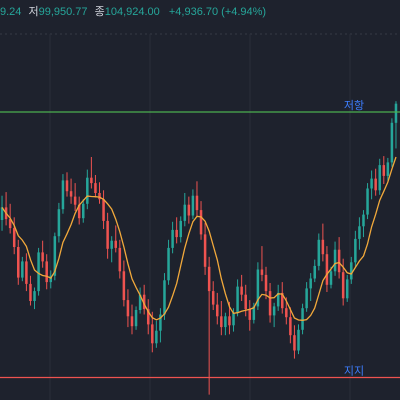 The width and height of the screenshot is (400, 400). What do you see at coordinates (33, 12) in the screenshot?
I see `low-label: 저` at bounding box center [33, 12].